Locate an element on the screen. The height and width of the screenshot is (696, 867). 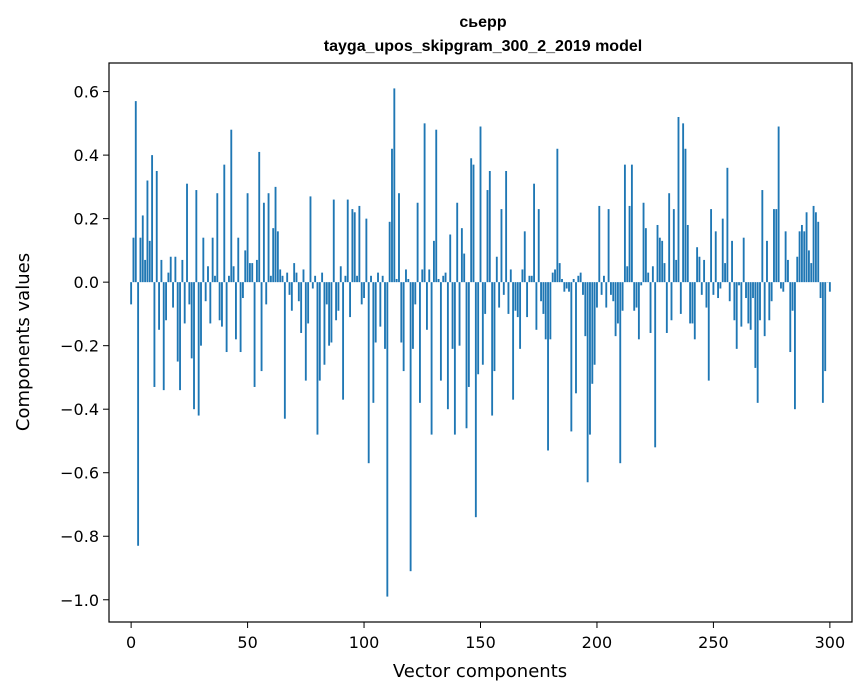
y-tick-label: −1.0 is located at coordinates (79, 600).